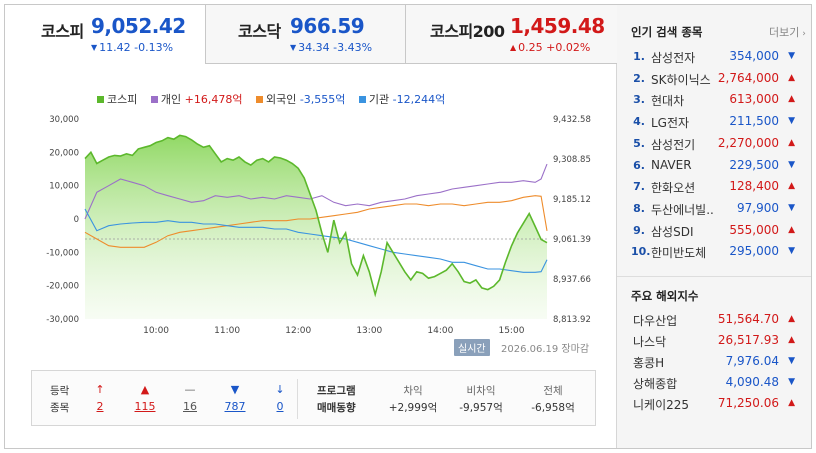 This screenshot has width=816, height=453. I want to click on right-axis-tick: 9,185.12, so click(572, 200).